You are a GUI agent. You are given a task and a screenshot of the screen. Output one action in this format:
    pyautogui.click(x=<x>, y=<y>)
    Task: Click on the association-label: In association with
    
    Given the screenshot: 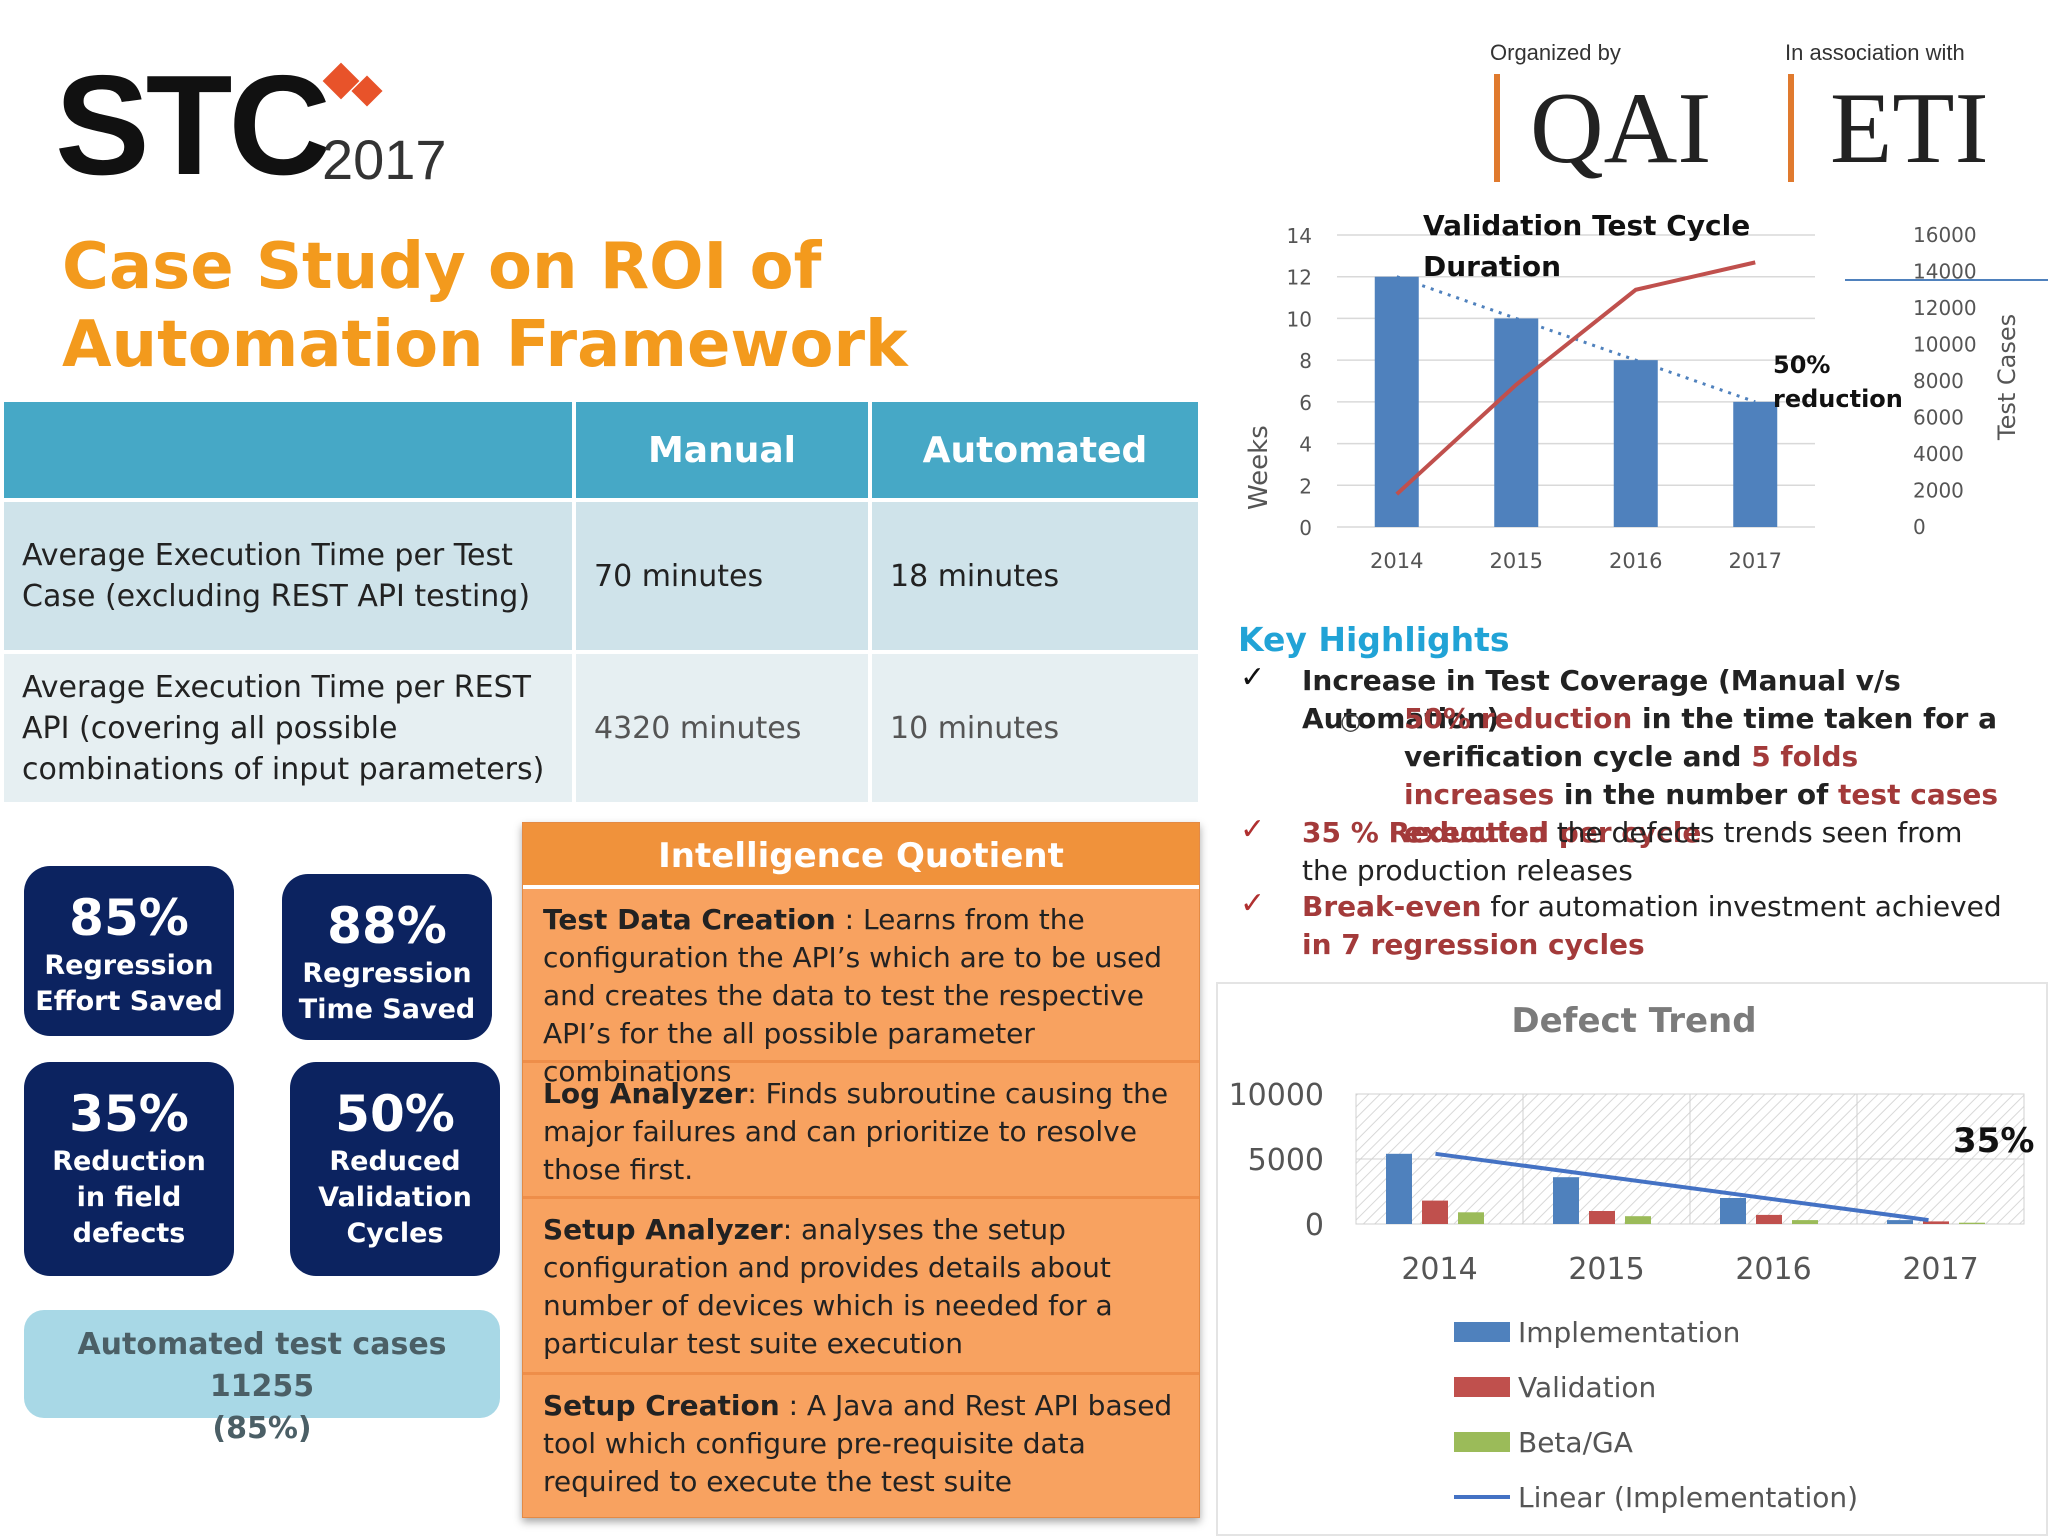 What is the action you would take?
    pyautogui.click(x=1875, y=52)
    